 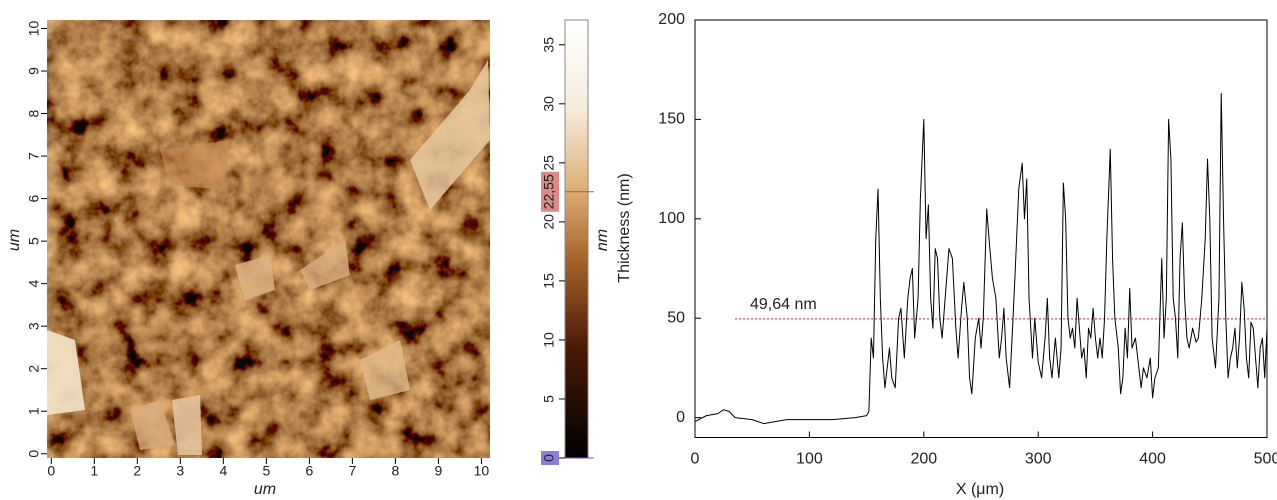 What do you see at coordinates (671, 119) in the screenshot?
I see `y-tick-label: 150` at bounding box center [671, 119].